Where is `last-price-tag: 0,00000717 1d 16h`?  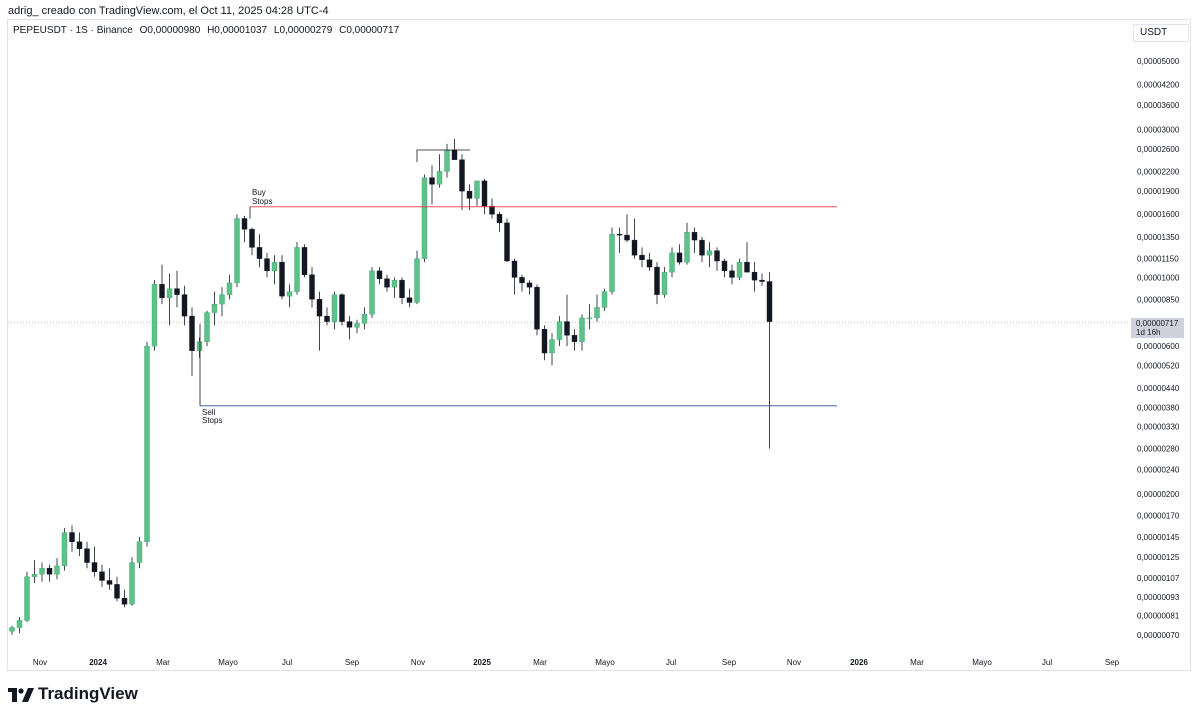 last-price-tag: 0,00000717 1d 16h is located at coordinates (1157, 328).